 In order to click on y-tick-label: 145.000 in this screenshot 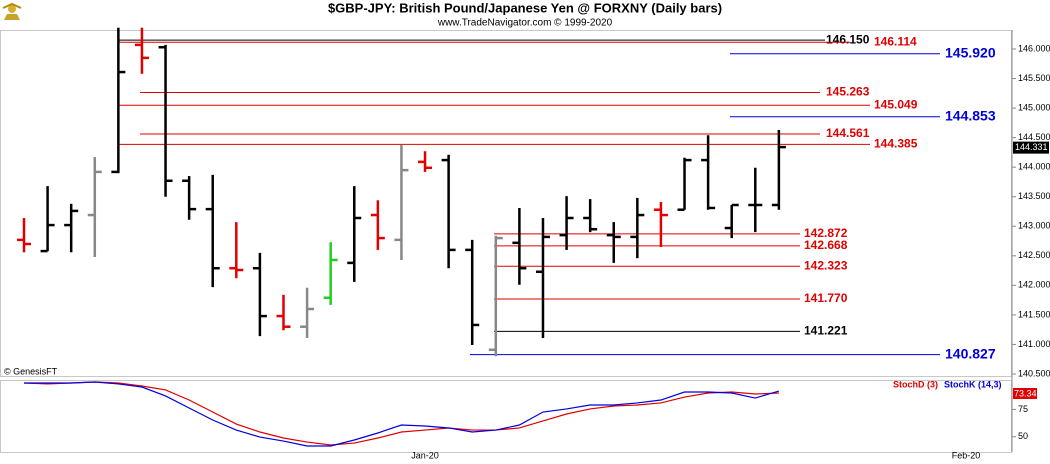, I will do `click(1034, 107)`.